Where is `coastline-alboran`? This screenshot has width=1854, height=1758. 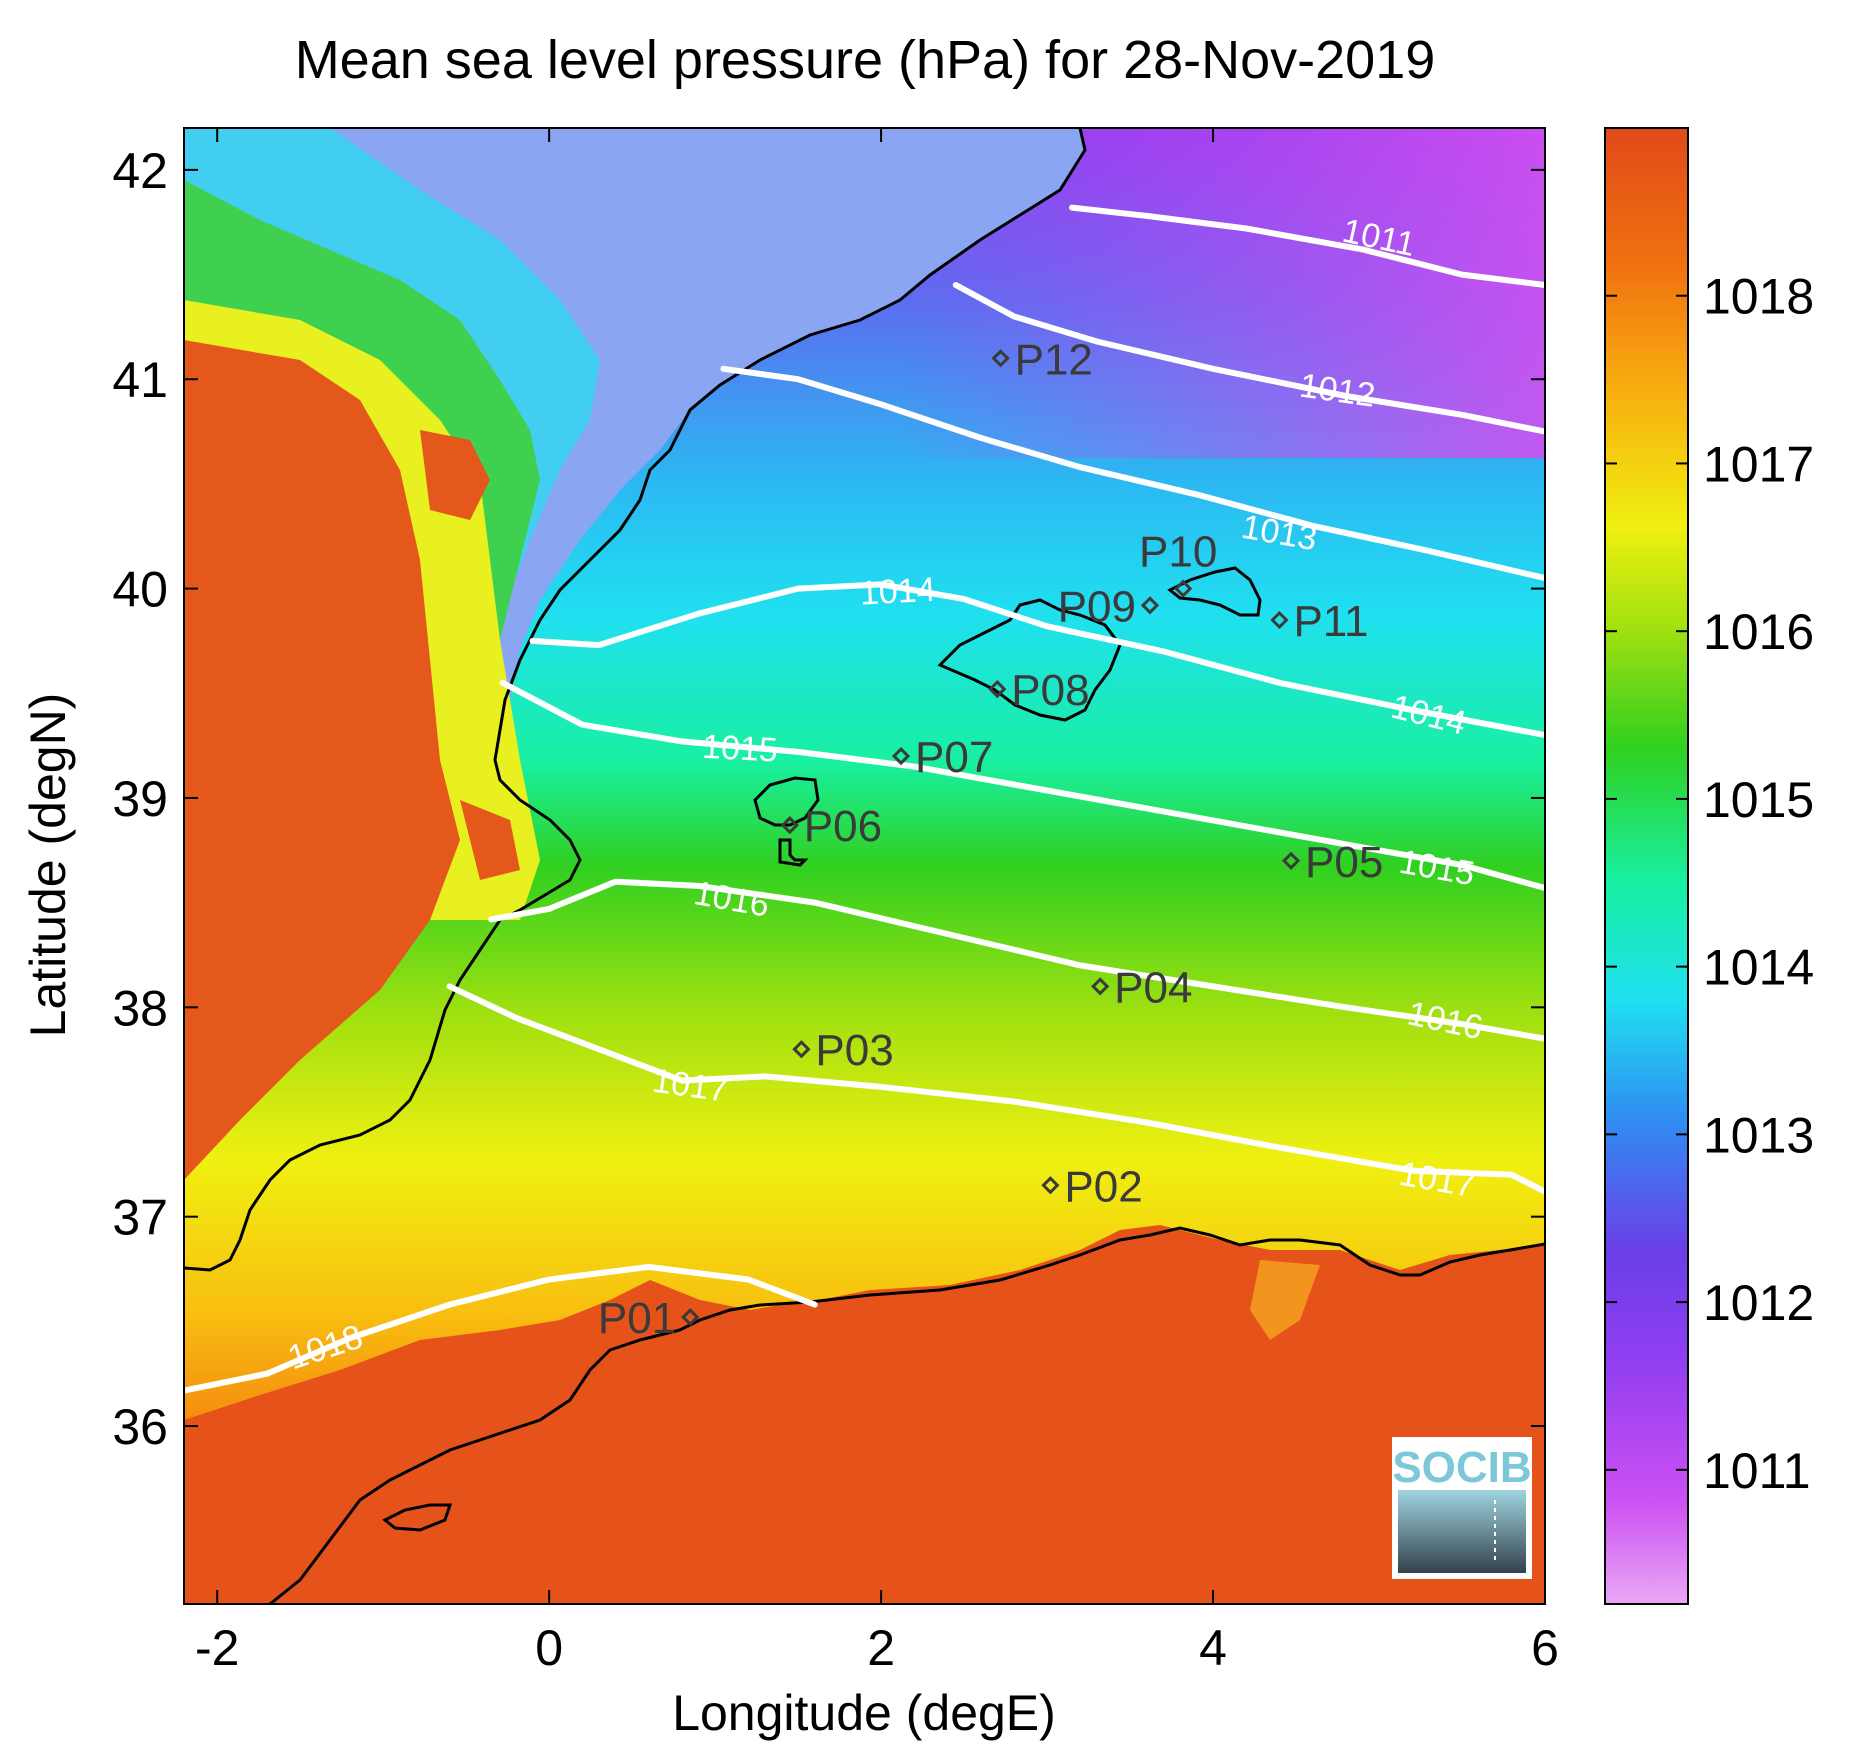
coastline-alboran is located at coordinates (417, 1517).